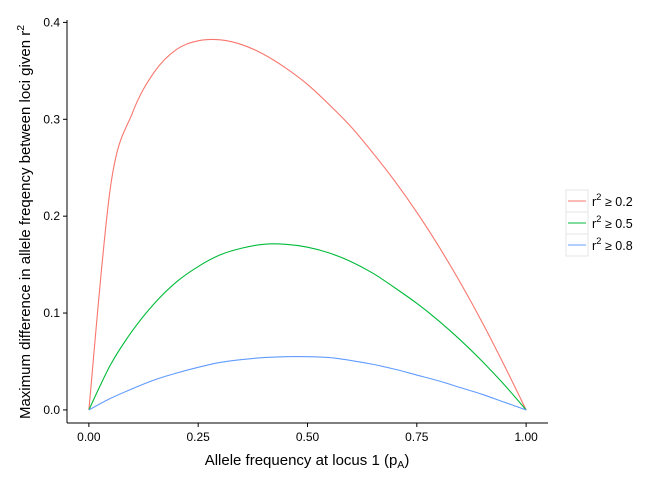 The image size is (672, 480). Describe the element at coordinates (612, 222) in the screenshot. I see `legend-label: r2 ≥ 0.5` at that location.